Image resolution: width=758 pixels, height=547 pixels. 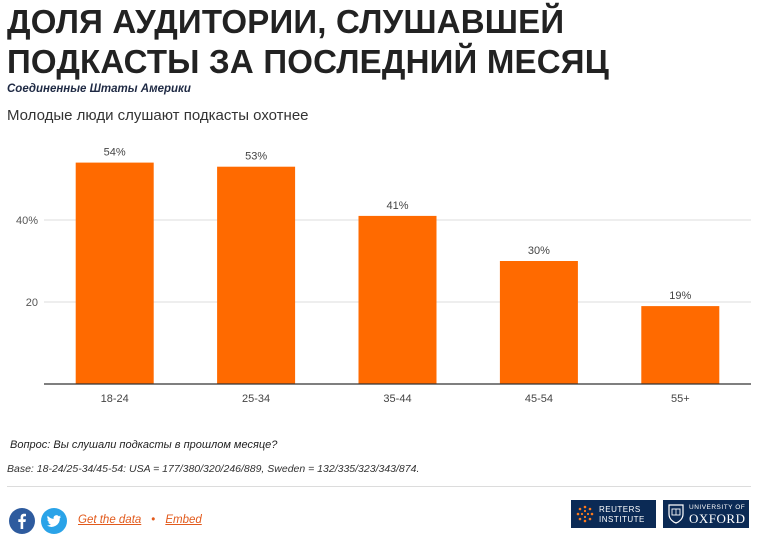 What do you see at coordinates (256, 399) in the screenshot?
I see `x-tick-label: 25-34` at bounding box center [256, 399].